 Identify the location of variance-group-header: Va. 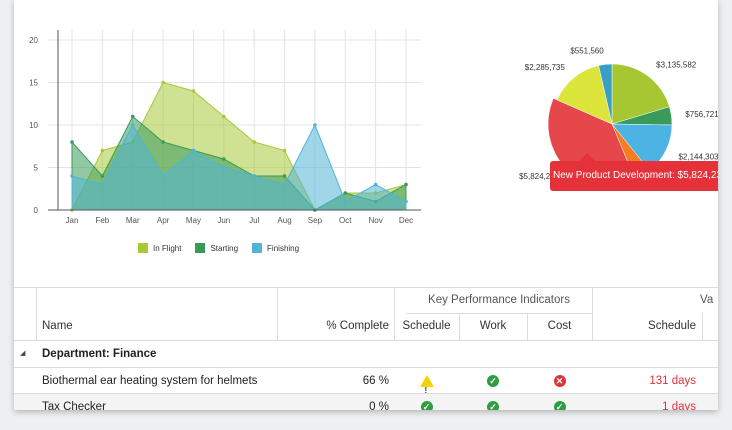
(707, 300).